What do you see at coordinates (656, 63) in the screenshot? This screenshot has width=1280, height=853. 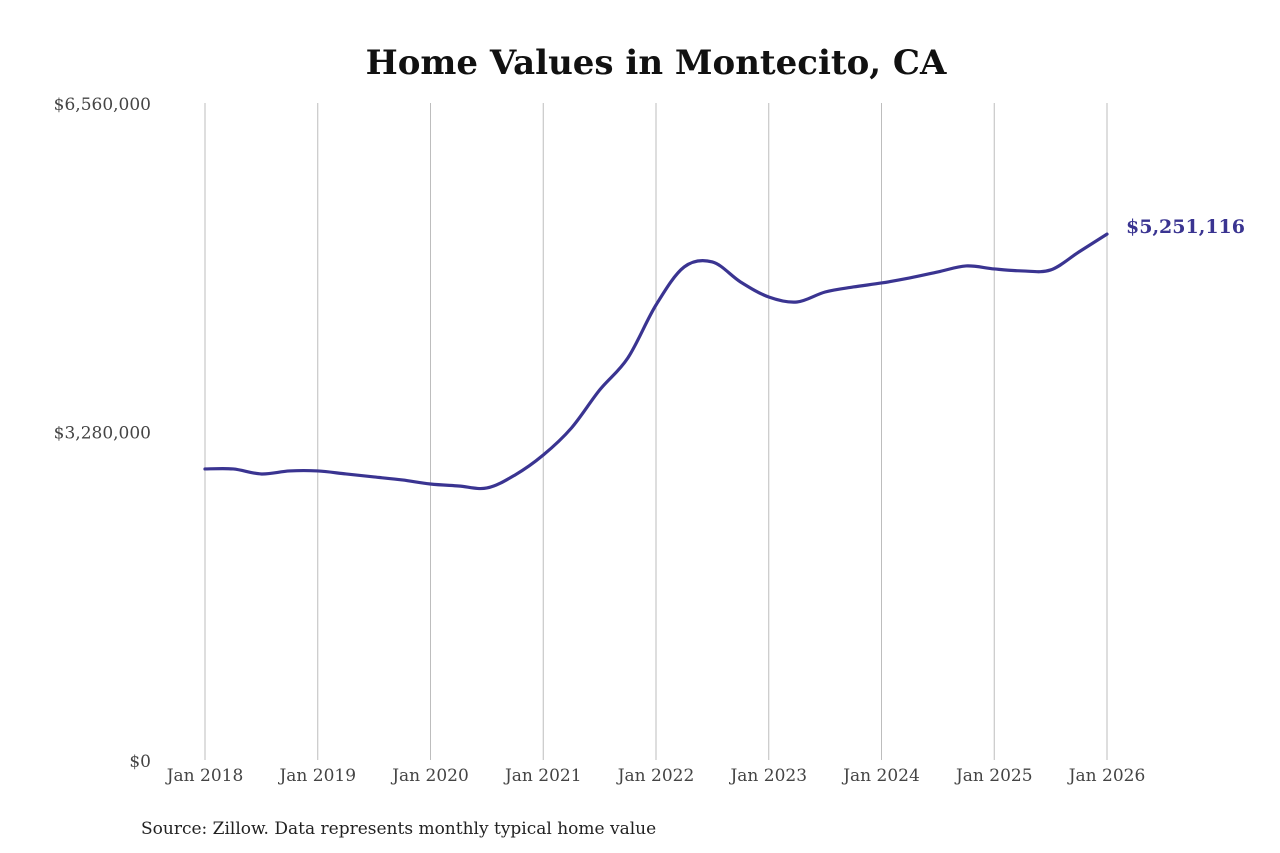 I see `chart-title: Home Values in Montecito, CA` at bounding box center [656, 63].